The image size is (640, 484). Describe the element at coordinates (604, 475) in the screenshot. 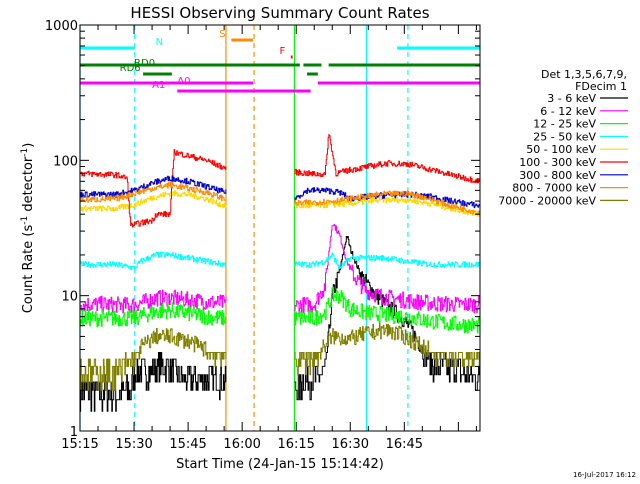

I see `date-stamp: 16-Jul-2017 16:12` at that location.